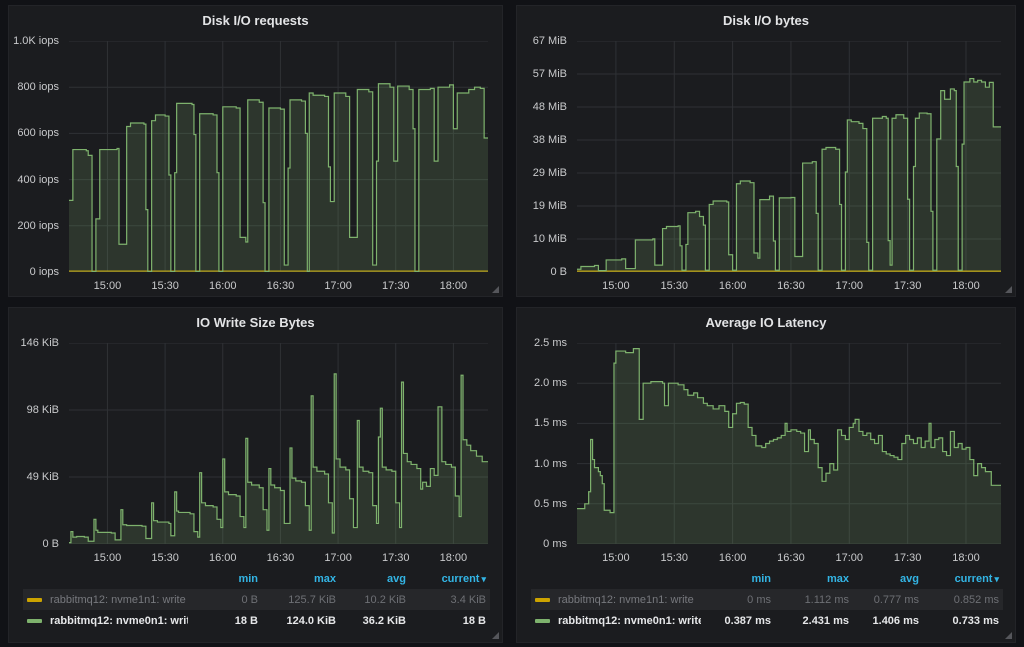 The width and height of the screenshot is (1024, 647). I want to click on panel-title: IO Write Size Bytes, so click(255, 322).